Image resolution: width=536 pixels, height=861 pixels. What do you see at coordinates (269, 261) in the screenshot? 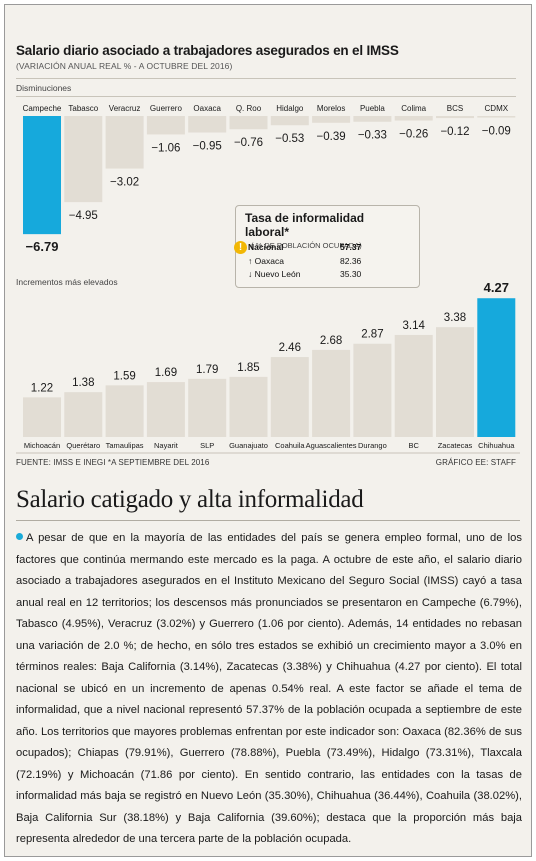
I see `info-row-label: Oaxaca` at bounding box center [269, 261].